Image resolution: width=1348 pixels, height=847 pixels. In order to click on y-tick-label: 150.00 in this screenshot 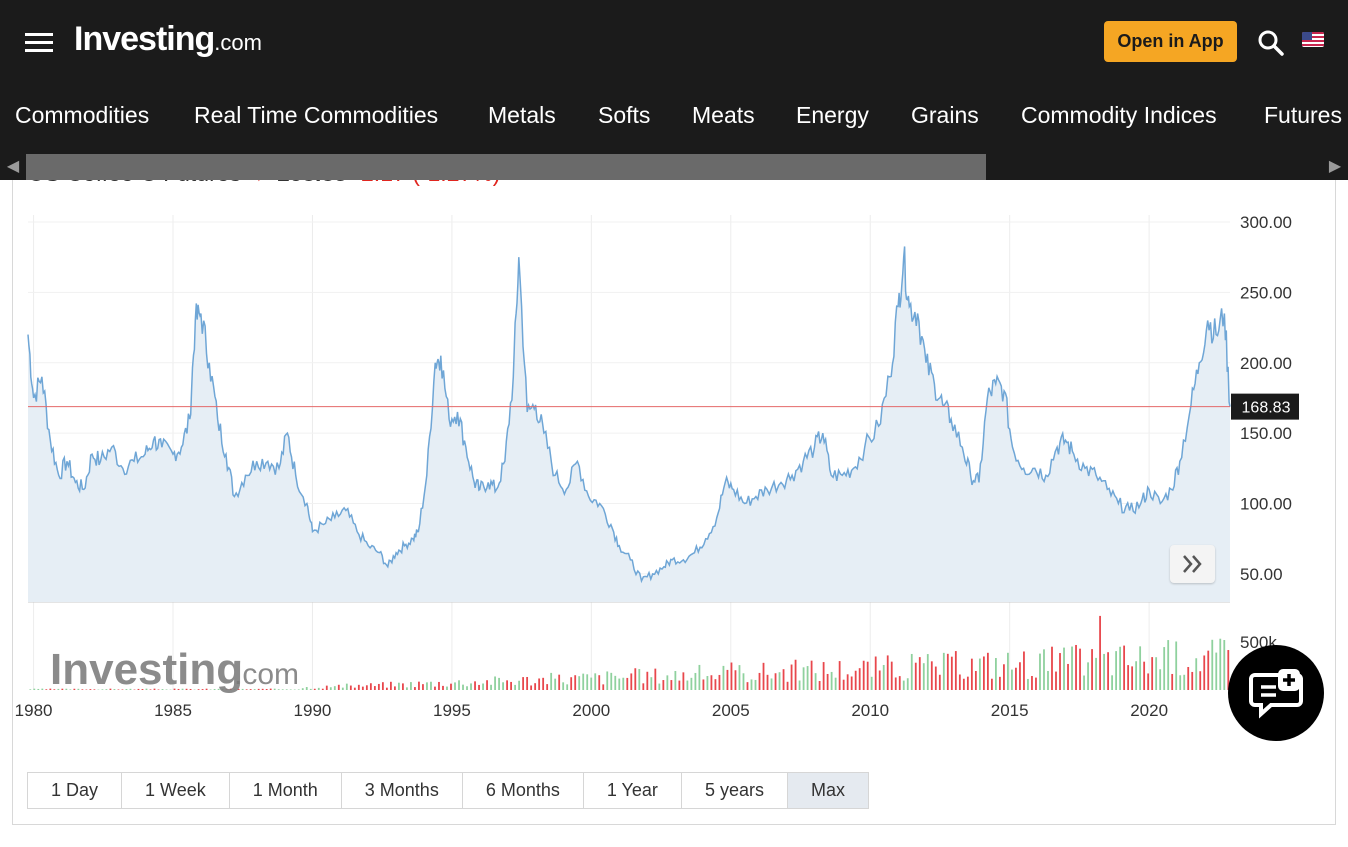, I will do `click(1266, 433)`.